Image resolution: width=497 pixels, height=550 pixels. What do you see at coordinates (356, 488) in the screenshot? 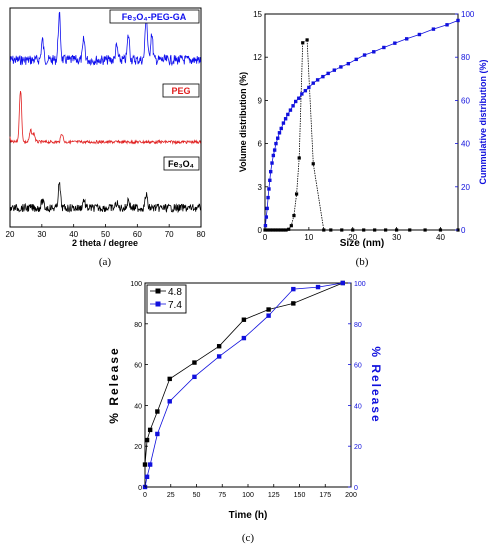
I see `release-y2-tick-label: 0` at bounding box center [356, 488].